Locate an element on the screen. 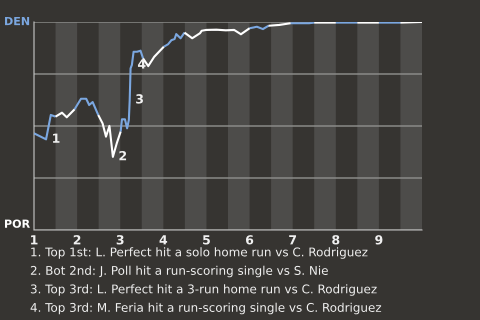 The width and height of the screenshot is (480, 320). x-tick-label: 6 is located at coordinates (250, 240).